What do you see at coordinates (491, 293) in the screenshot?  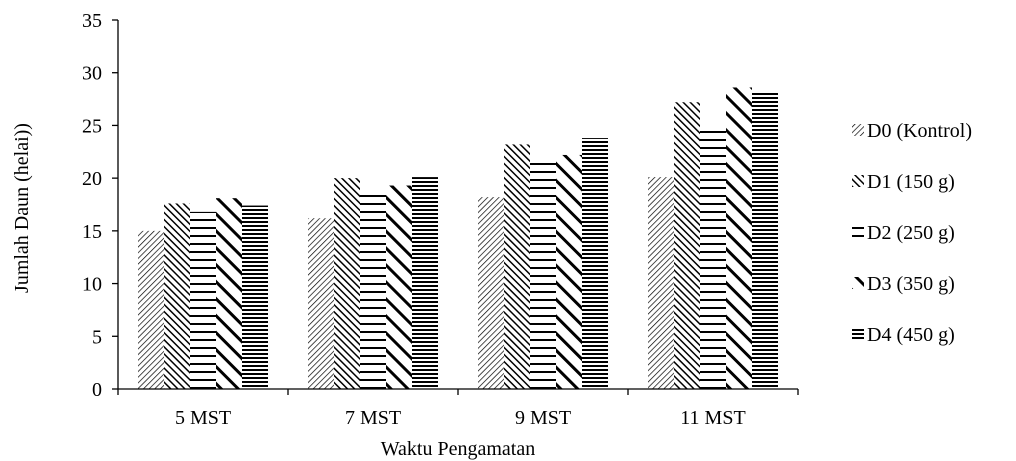 I see `bar-d0-9-mst` at bounding box center [491, 293].